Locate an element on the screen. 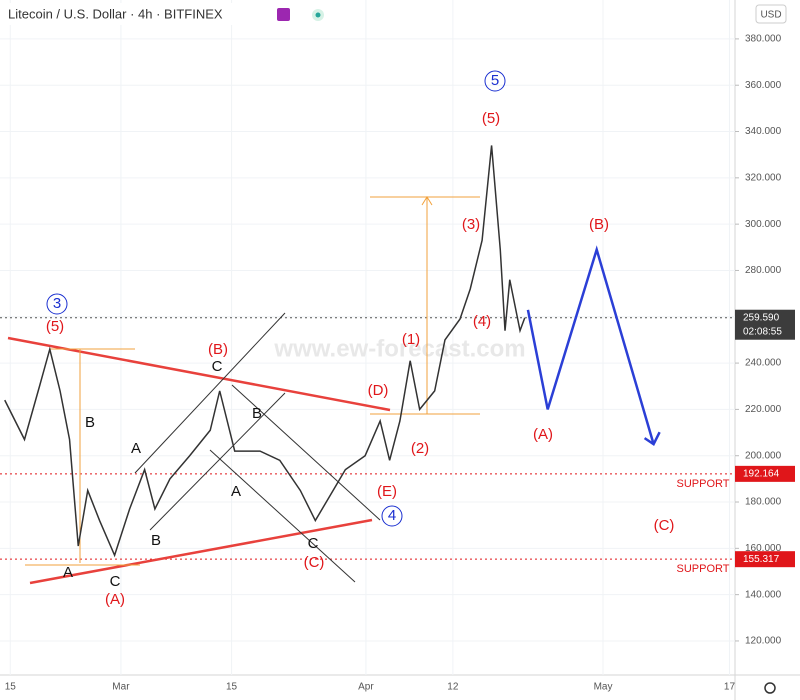 This screenshot has height=700, width=800. wave-label: 5 is located at coordinates (495, 80).